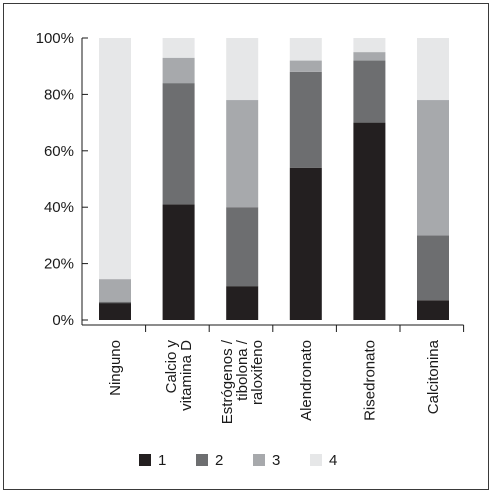 Image resolution: width=494 pixels, height=495 pixels. I want to click on category-label: Calcitonina, so click(433, 376).